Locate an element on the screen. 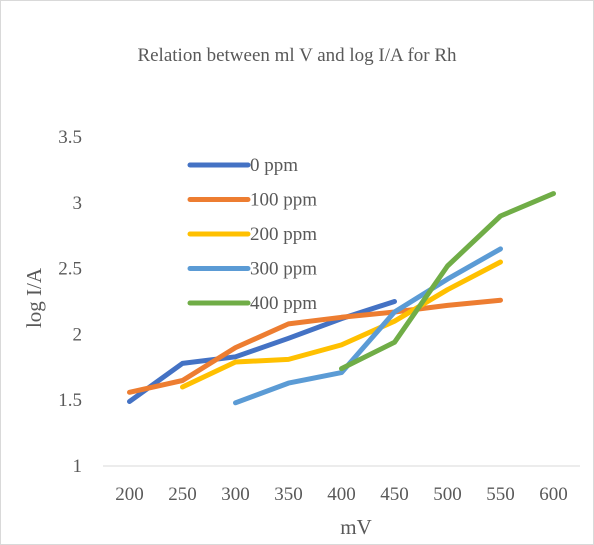 This screenshot has height=545, width=594. legend-label: 300 ppm is located at coordinates (283, 269).